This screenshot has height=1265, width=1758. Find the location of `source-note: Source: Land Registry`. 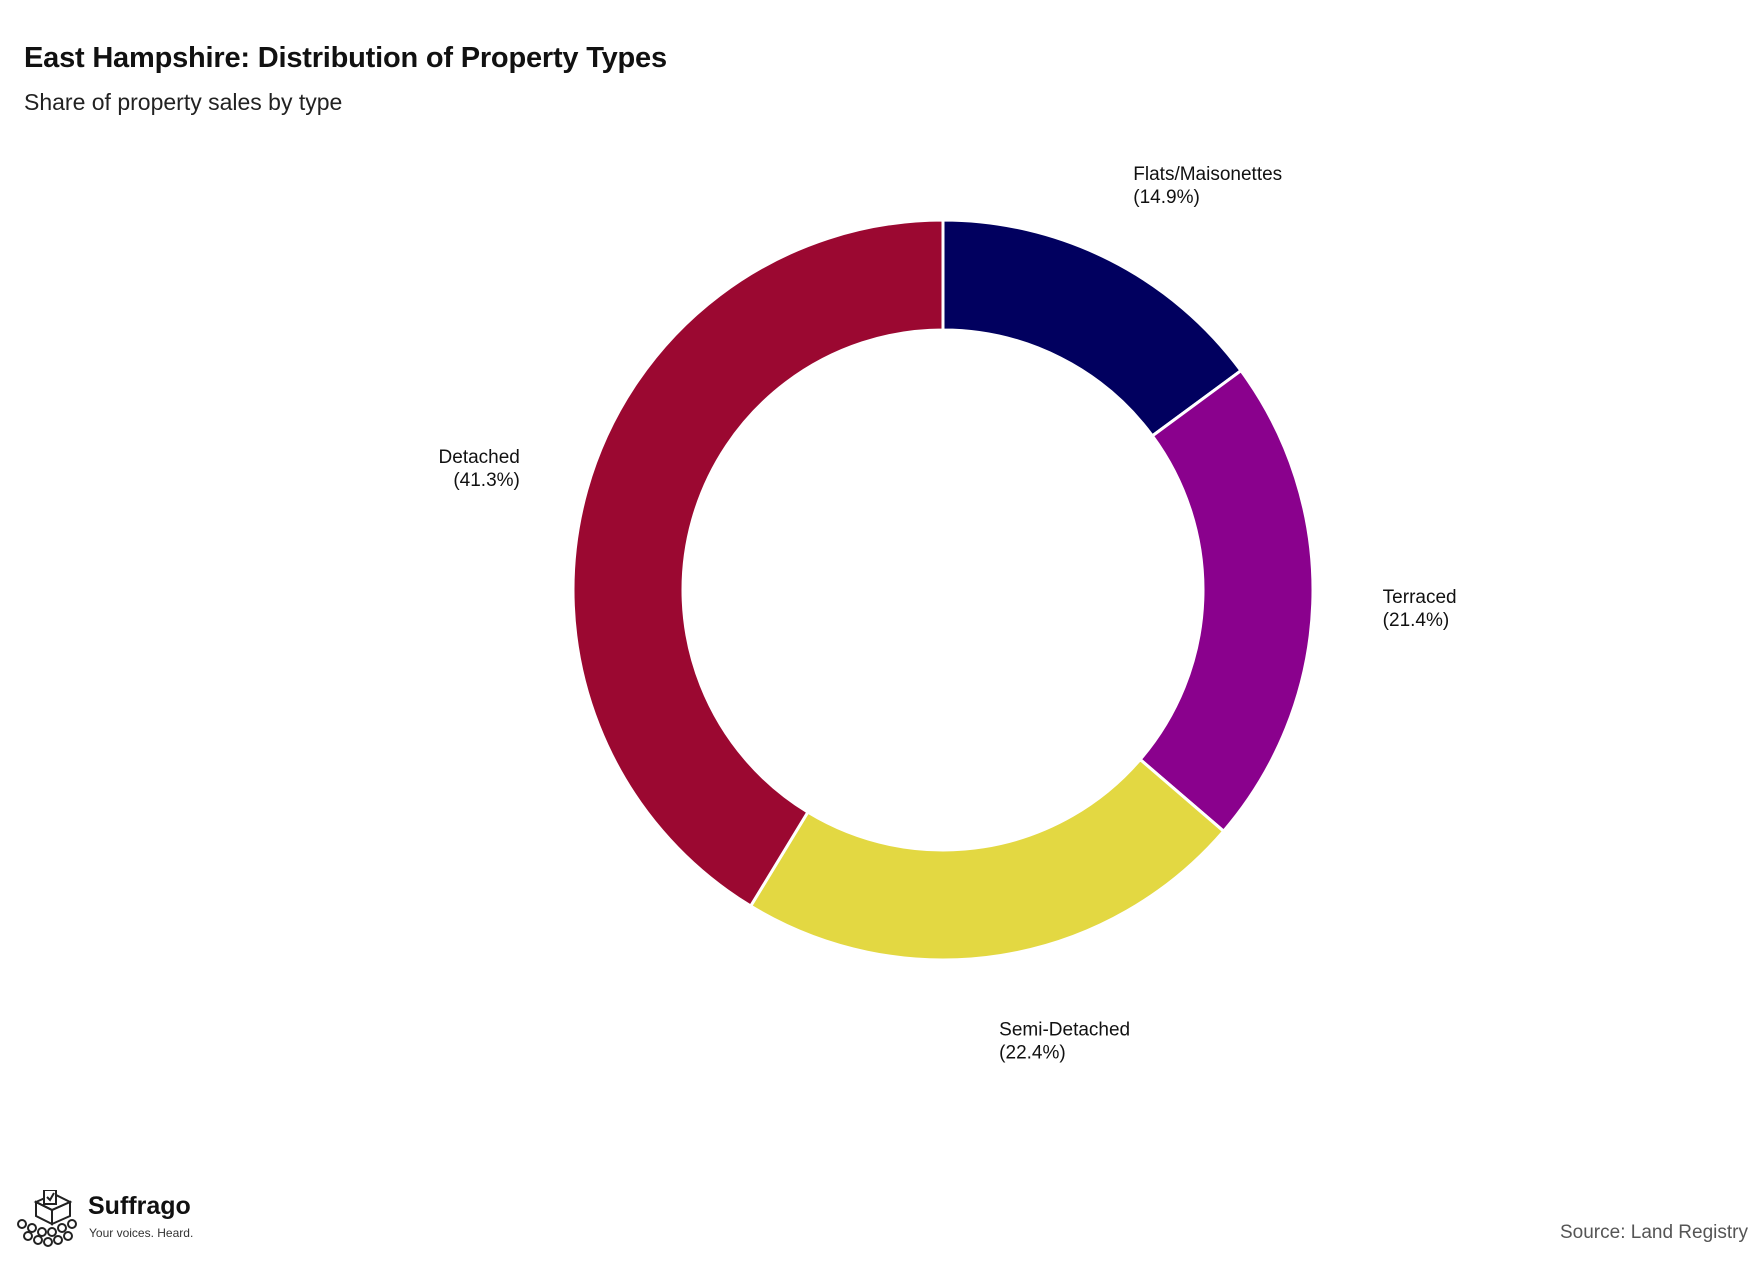

source-note: Source: Land Registry is located at coordinates (1654, 1232).